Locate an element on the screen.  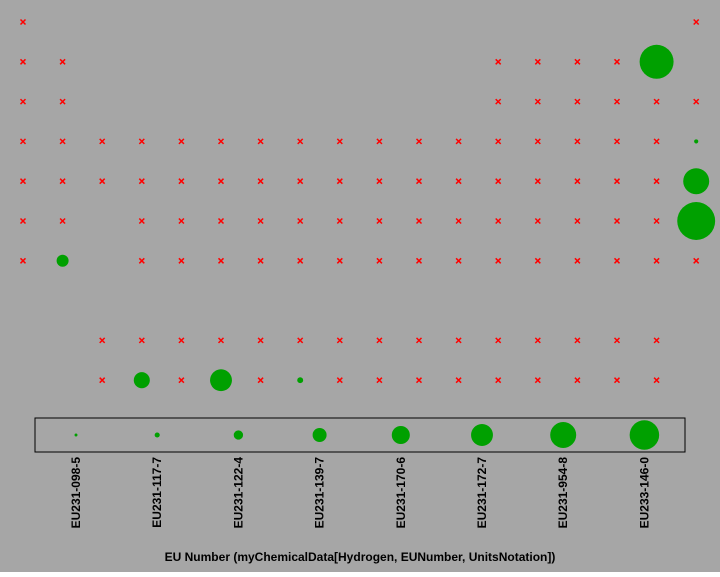
x-tick-label: EU231-172-7 is located at coordinates (482, 493).